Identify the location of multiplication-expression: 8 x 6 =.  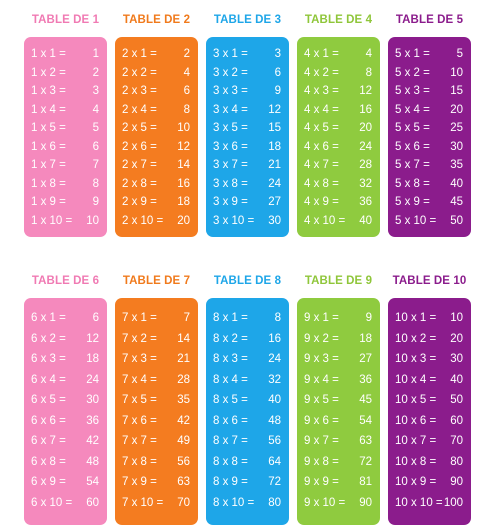
(230, 420).